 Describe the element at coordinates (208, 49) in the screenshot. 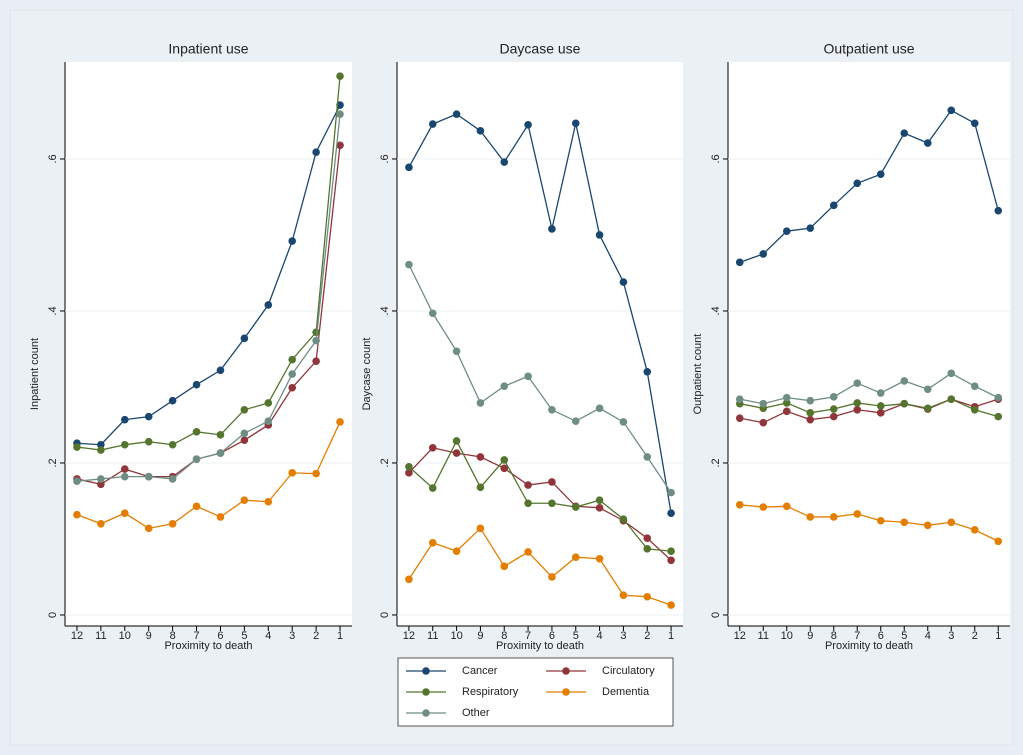

I see `panel-title: Inpatient use` at that location.